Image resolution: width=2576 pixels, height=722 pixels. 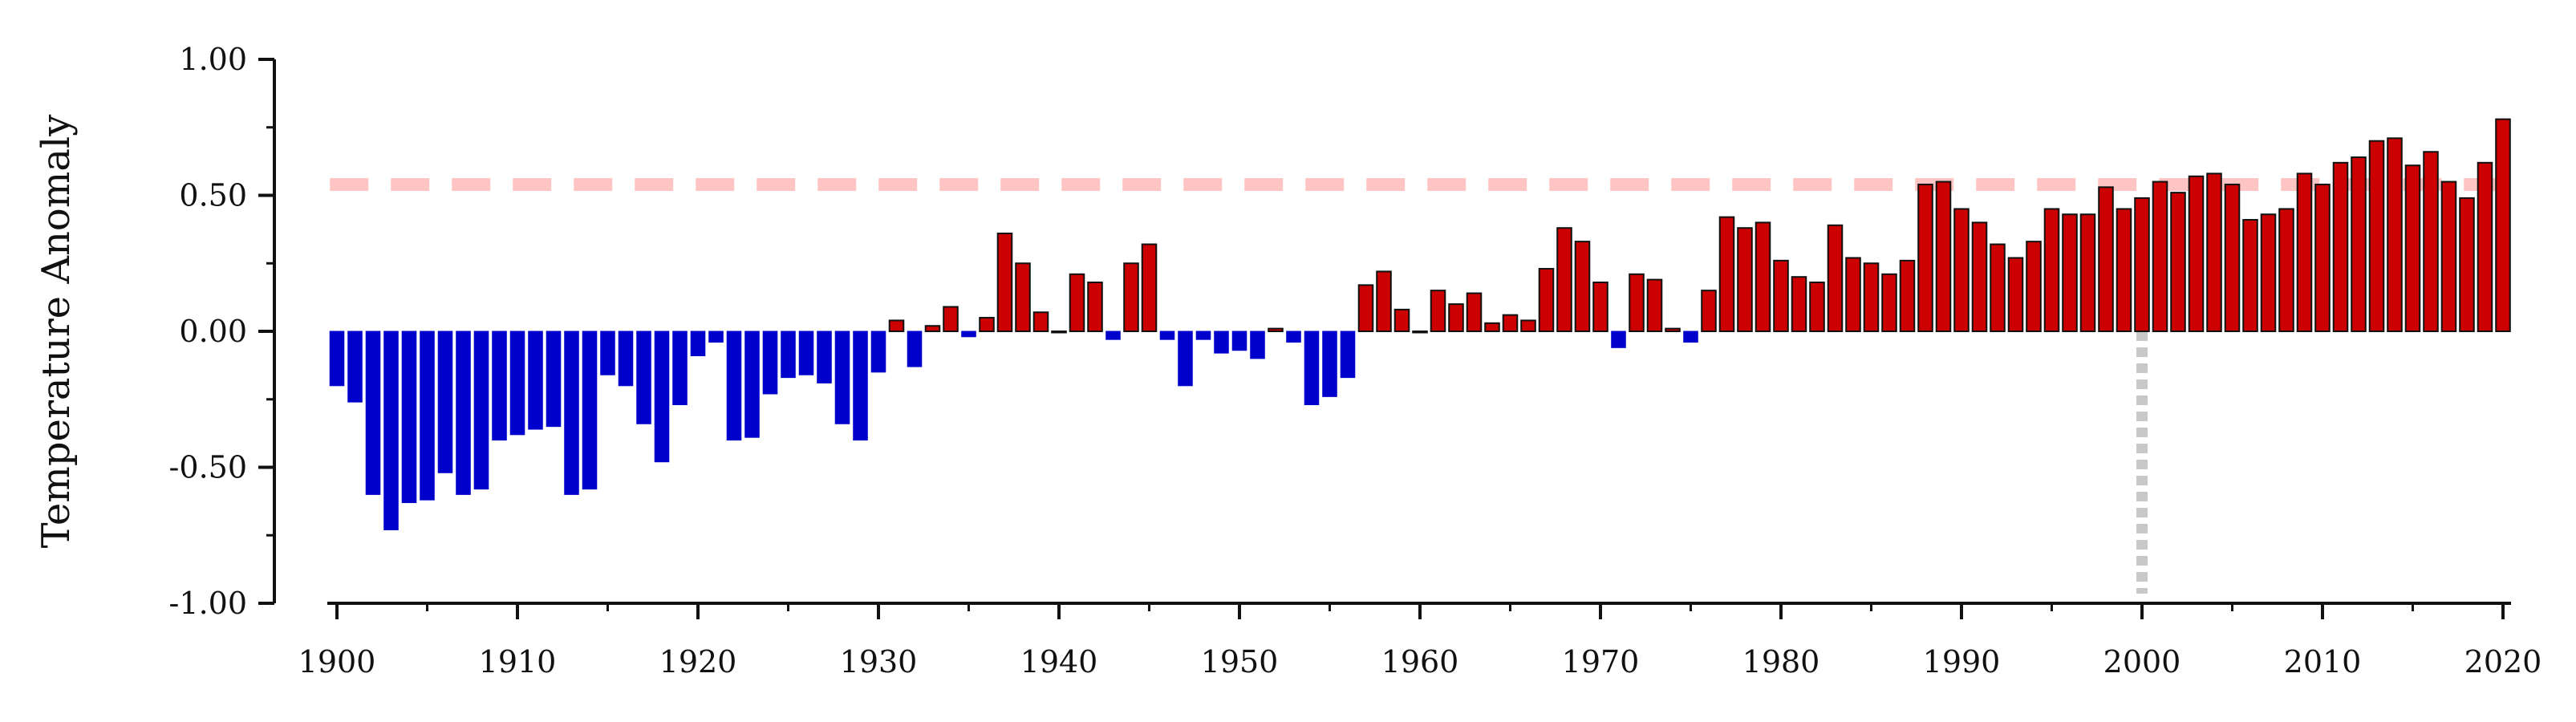 I want to click on x-tick-label: 1950, so click(x=1240, y=661).